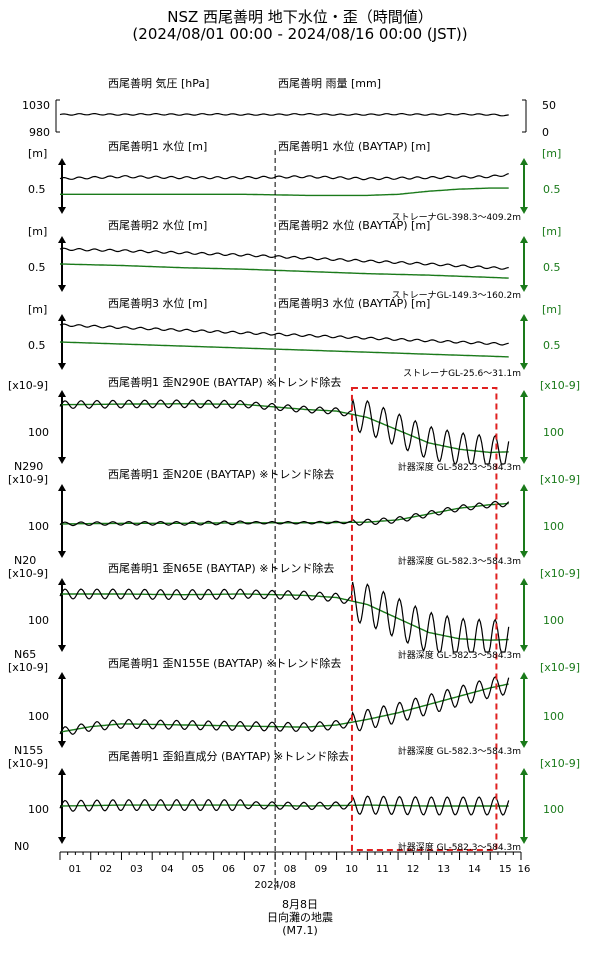  I want to click on y-arrow-left-wl3-head-up, so click(62, 317).